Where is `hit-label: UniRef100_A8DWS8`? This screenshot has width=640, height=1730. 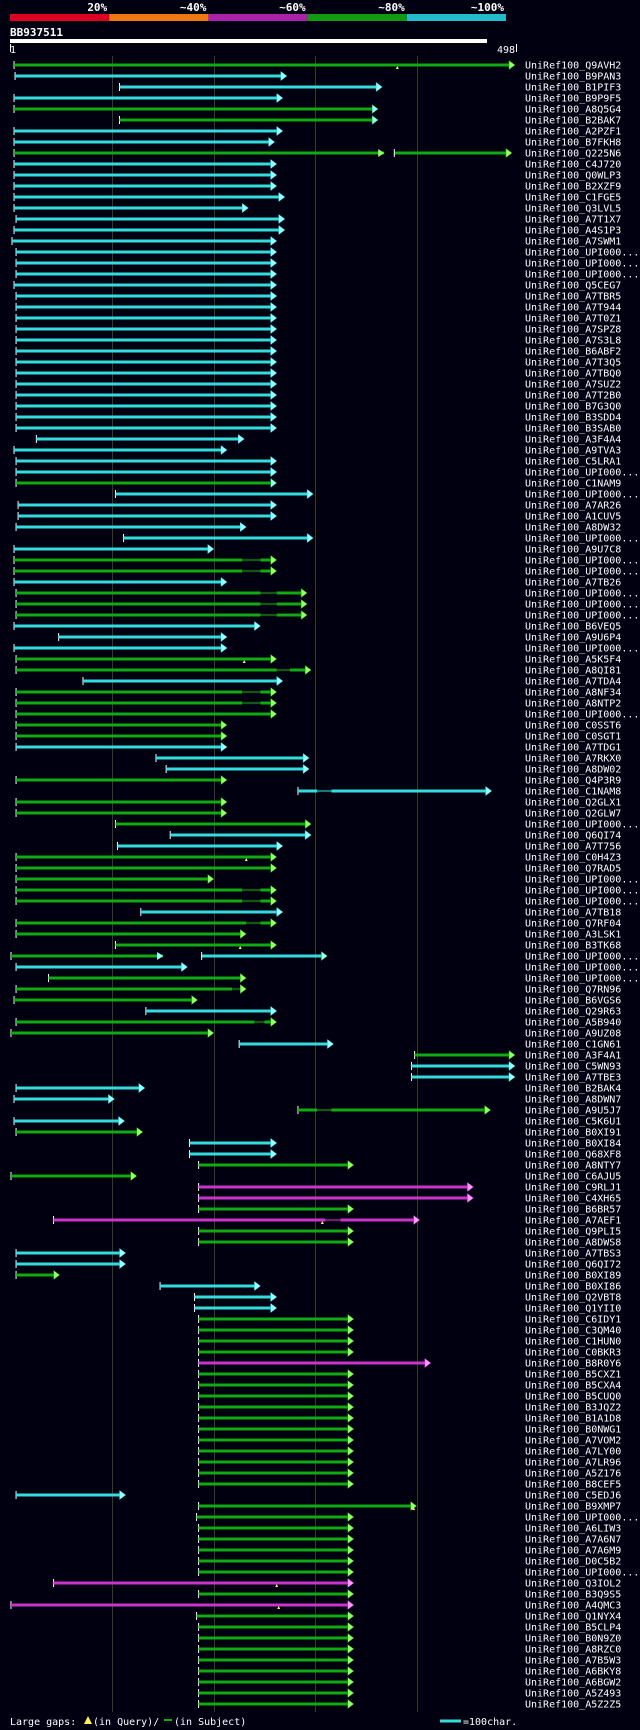 hit-label: UniRef100_A8DWS8 is located at coordinates (573, 1243).